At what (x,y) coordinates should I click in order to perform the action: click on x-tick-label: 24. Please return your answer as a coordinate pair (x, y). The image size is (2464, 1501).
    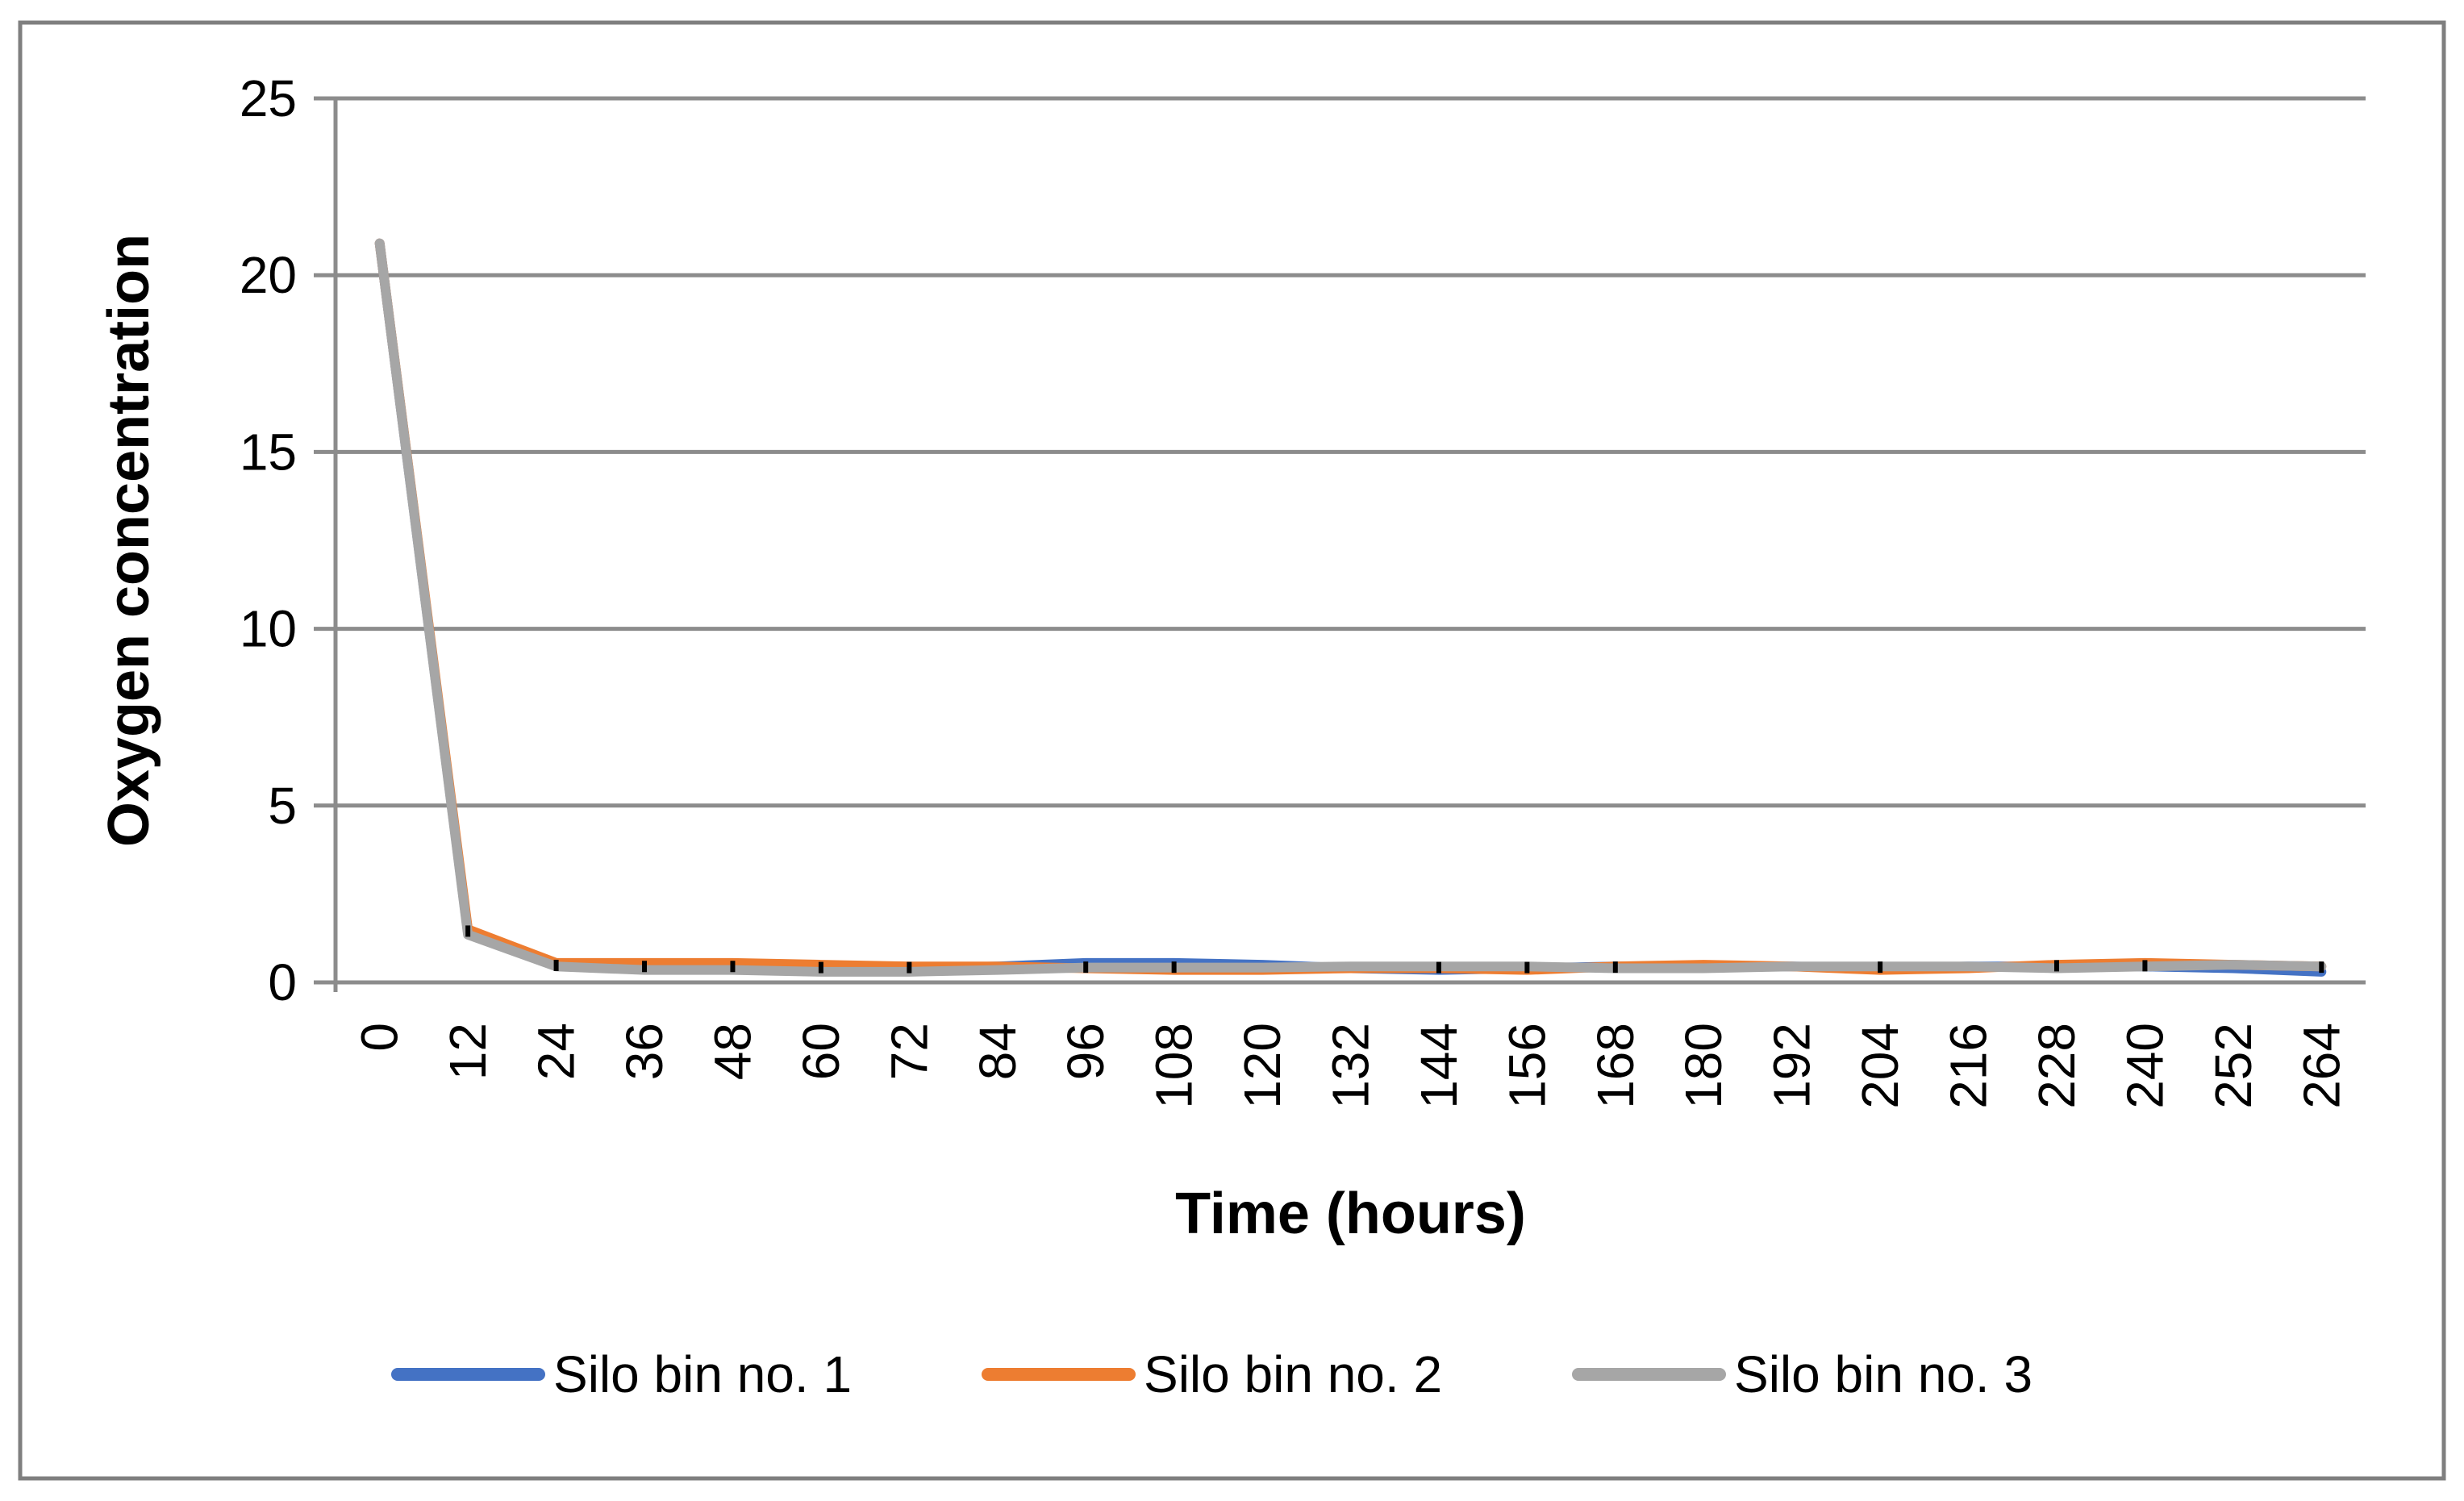
    Looking at the image, I should click on (556, 1051).